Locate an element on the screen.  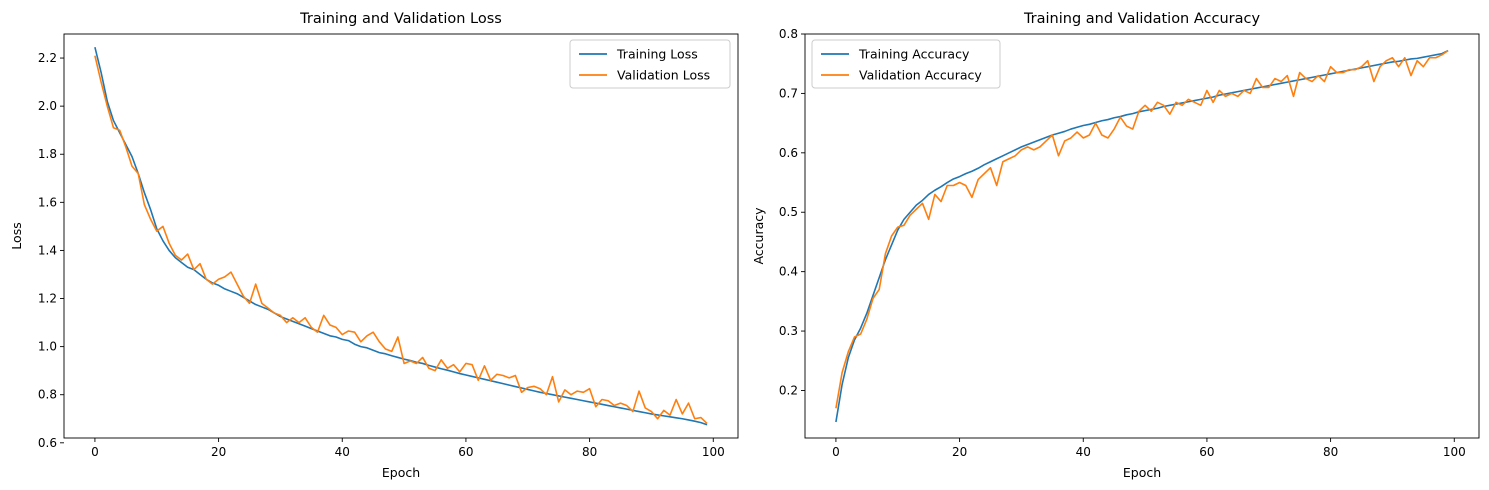
y-axis-label: Loss is located at coordinates (16, 235).